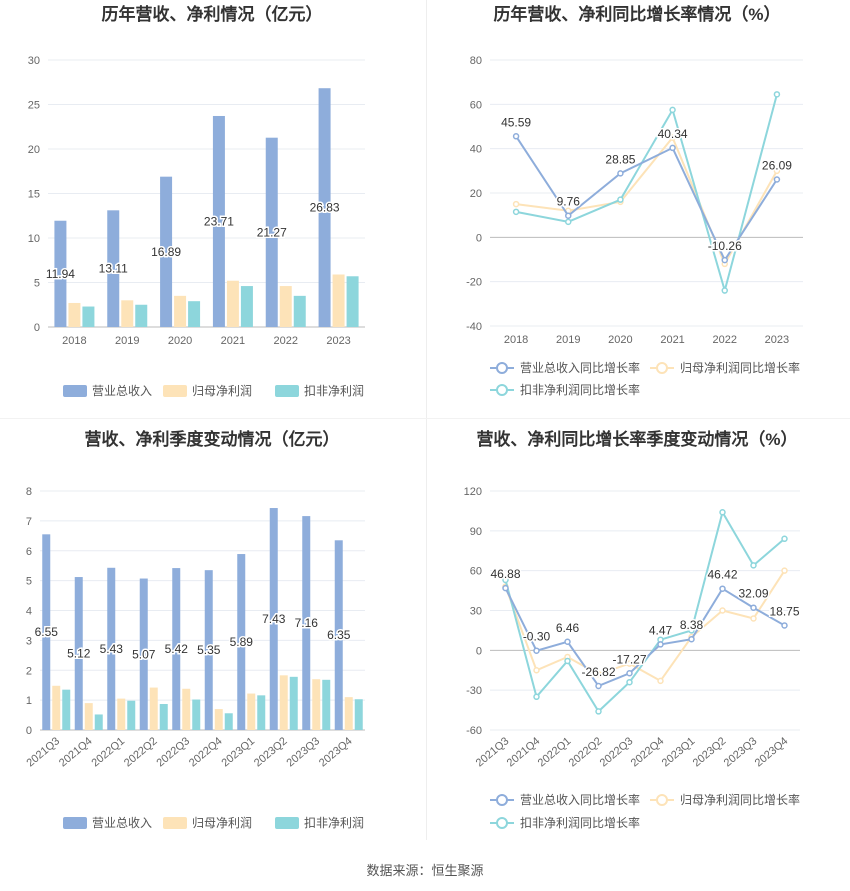 This screenshot has height=891, width=850. I want to click on data-label: 32.09, so click(753, 594).